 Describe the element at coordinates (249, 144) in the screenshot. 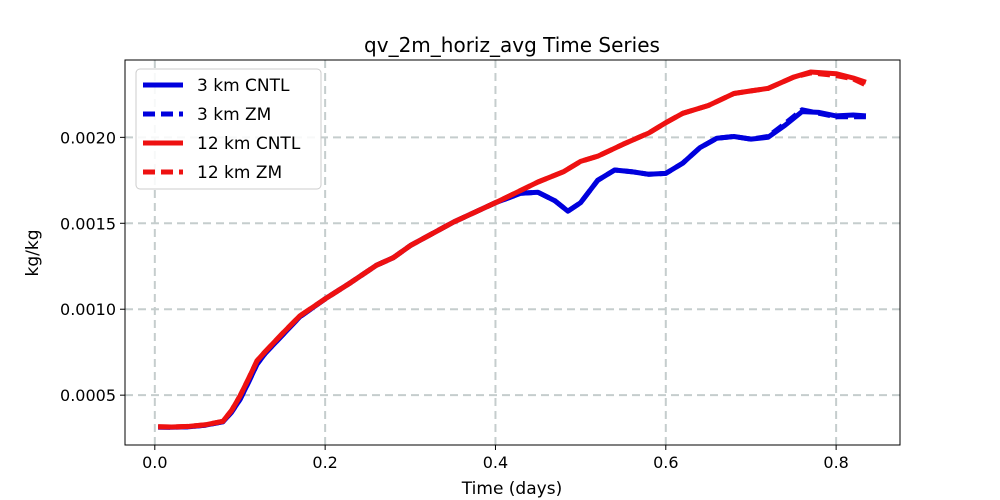

I see `legend-label: 12 km CNTL` at that location.